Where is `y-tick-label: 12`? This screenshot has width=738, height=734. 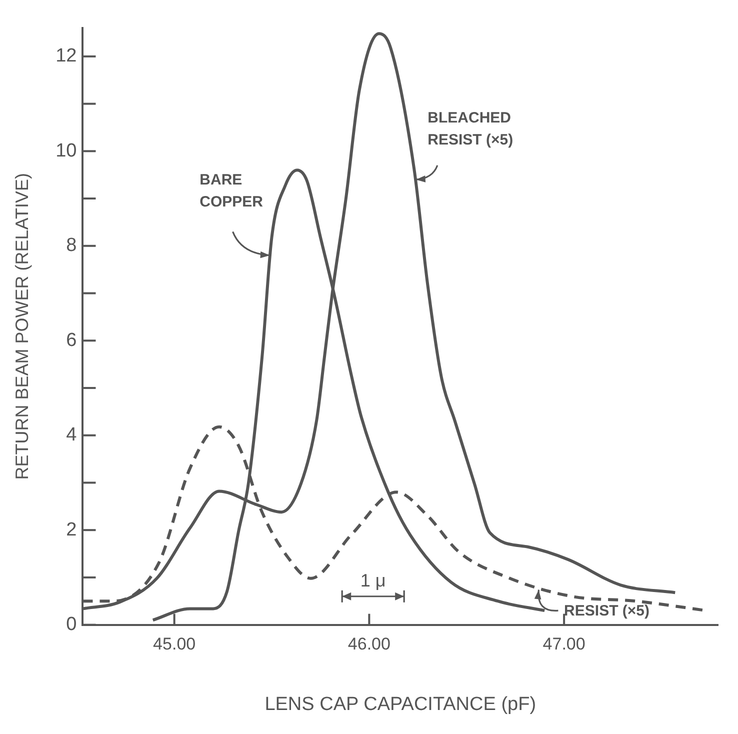
y-tick-label: 12 is located at coordinates (66, 56).